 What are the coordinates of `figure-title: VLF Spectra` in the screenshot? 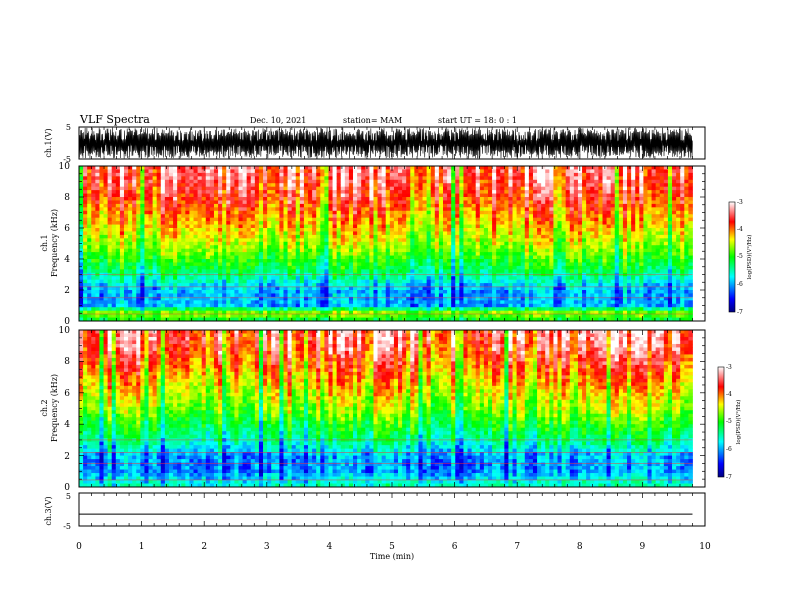 It's located at (114, 119).